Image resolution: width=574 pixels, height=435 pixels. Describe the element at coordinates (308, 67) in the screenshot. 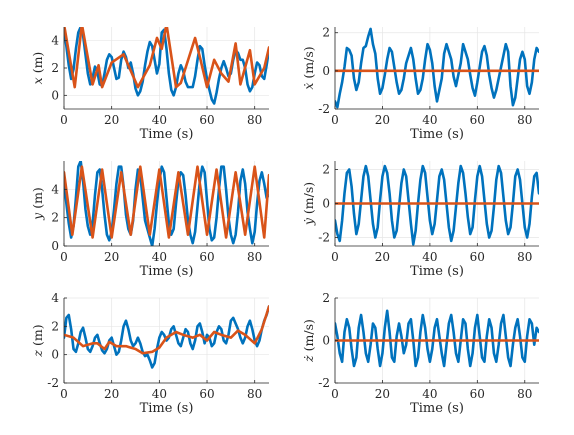

I see `y-axis-label: ẋ (m/s)` at that location.